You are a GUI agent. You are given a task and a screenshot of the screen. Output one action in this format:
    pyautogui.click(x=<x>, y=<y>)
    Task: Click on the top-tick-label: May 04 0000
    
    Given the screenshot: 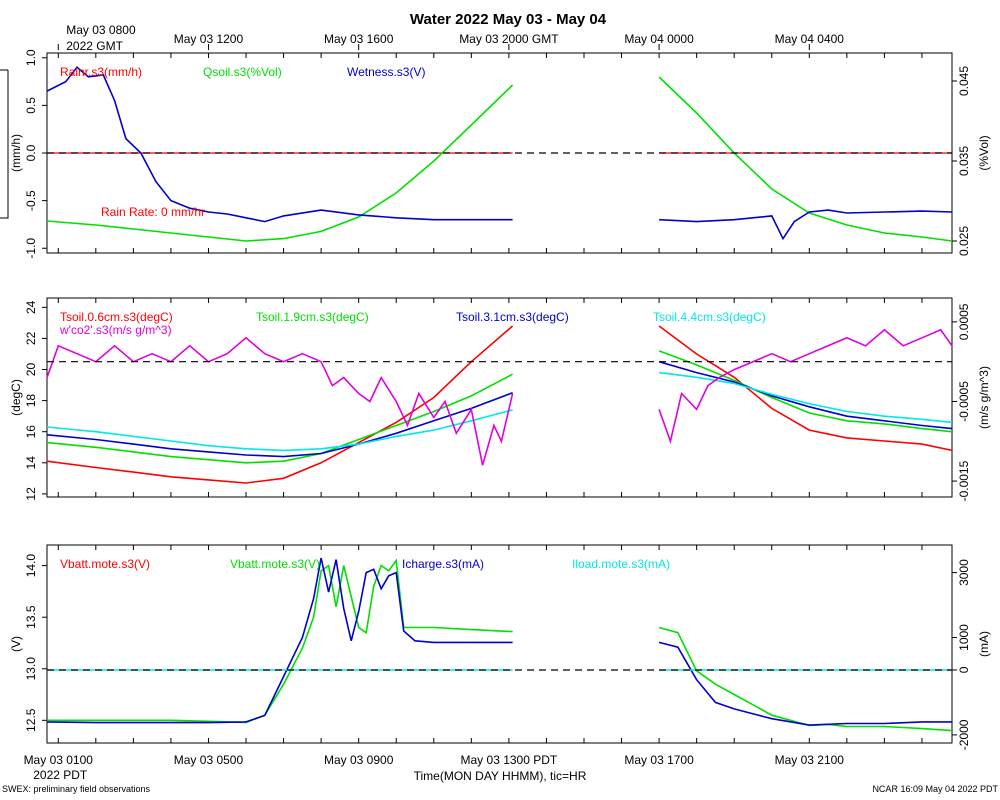 What is the action you would take?
    pyautogui.click(x=659, y=39)
    